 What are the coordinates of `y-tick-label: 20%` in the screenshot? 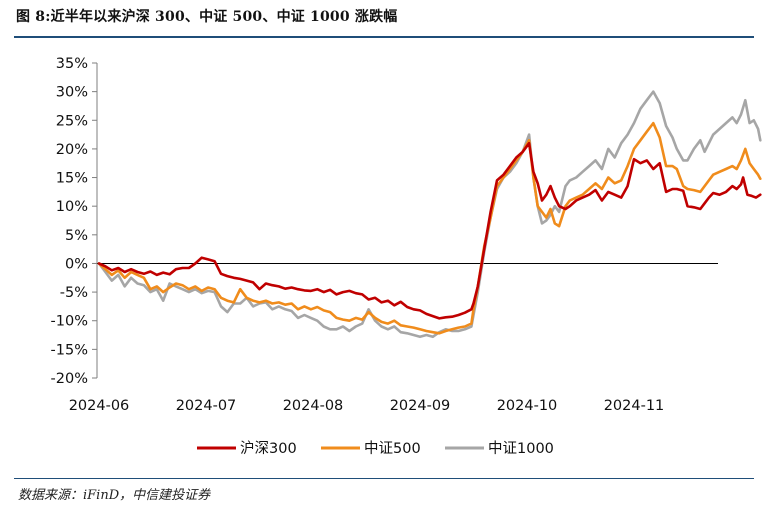 It's located at (72, 150).